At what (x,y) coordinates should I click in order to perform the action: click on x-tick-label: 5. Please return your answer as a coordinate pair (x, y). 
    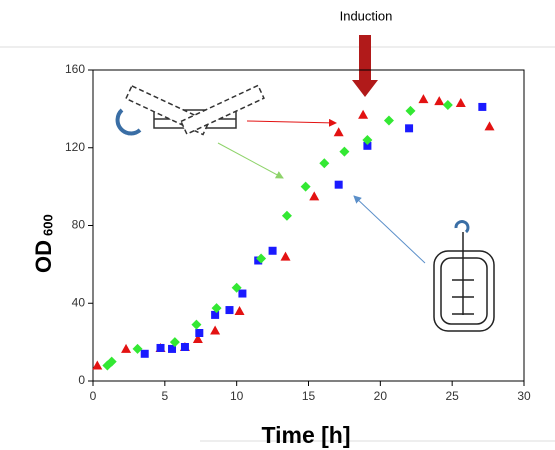
    Looking at the image, I should click on (164, 396).